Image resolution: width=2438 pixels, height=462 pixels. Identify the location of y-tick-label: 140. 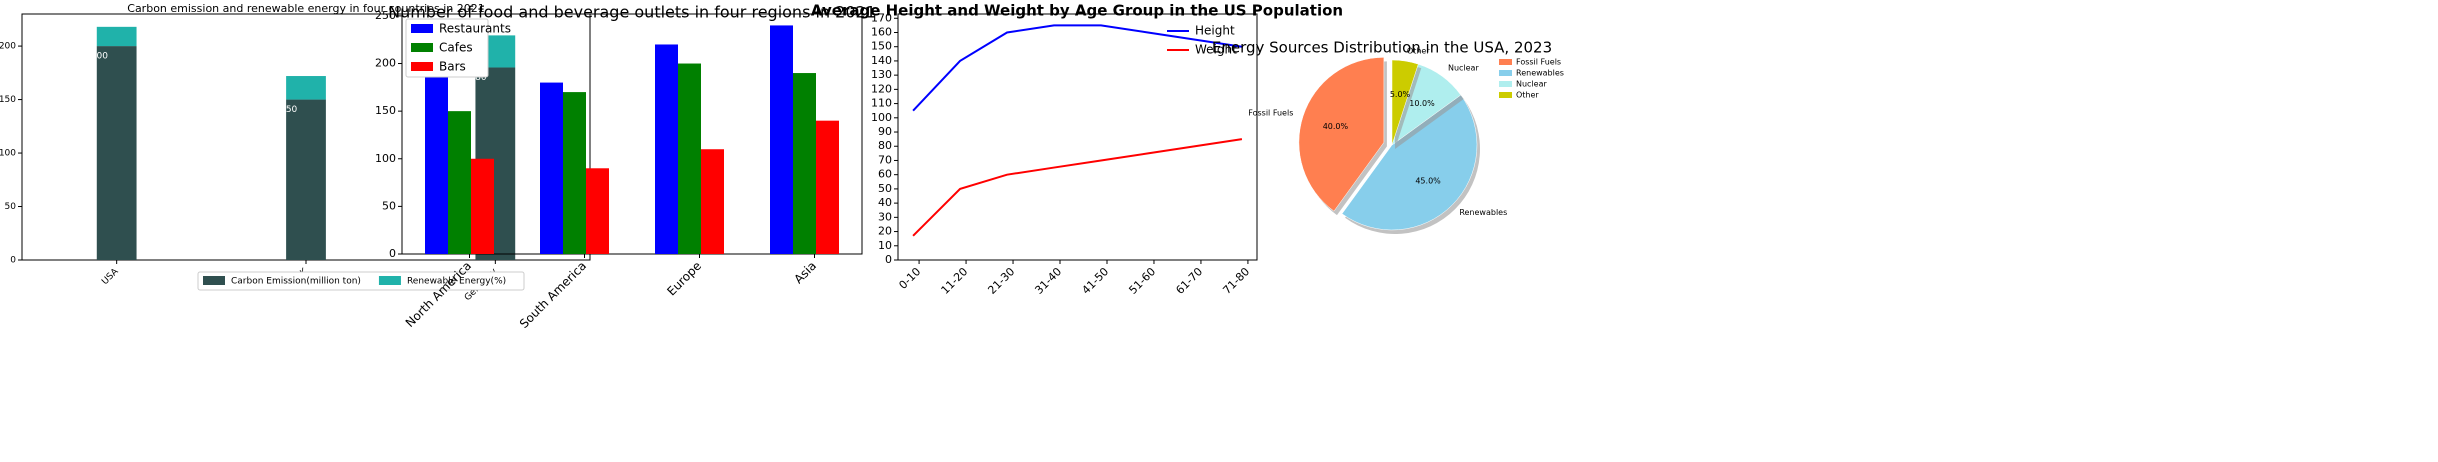
(881, 60).